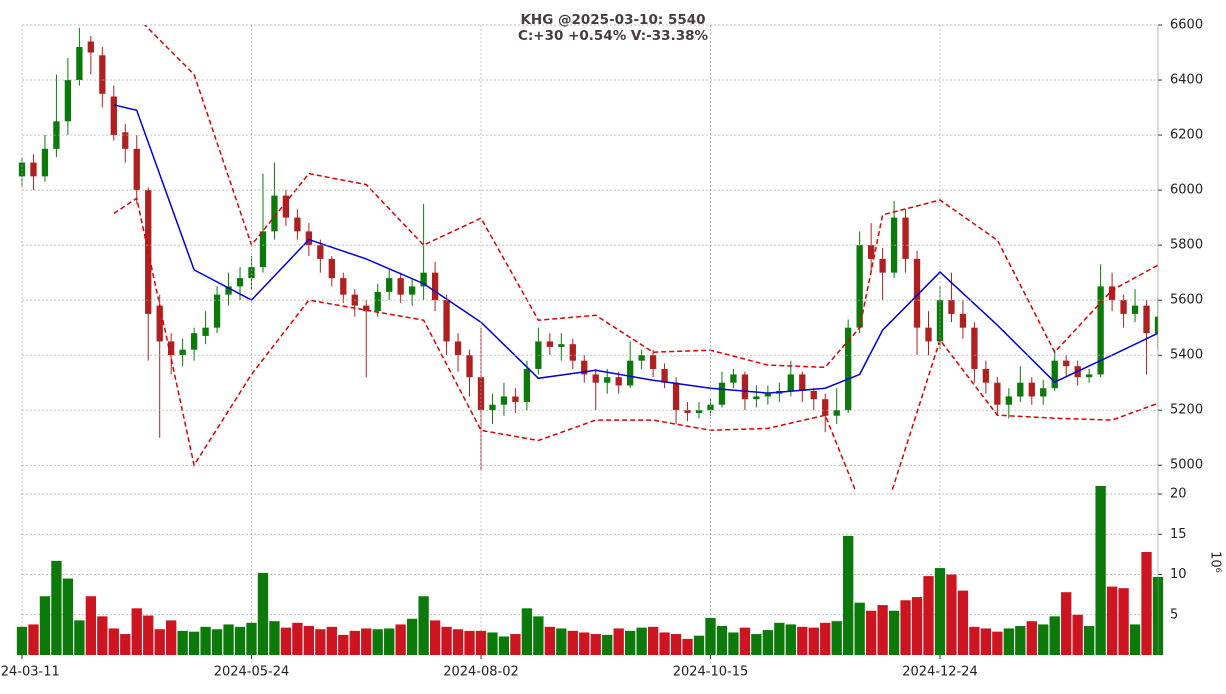  I want to click on x-tick-label: 2024-05-24, so click(252, 672).